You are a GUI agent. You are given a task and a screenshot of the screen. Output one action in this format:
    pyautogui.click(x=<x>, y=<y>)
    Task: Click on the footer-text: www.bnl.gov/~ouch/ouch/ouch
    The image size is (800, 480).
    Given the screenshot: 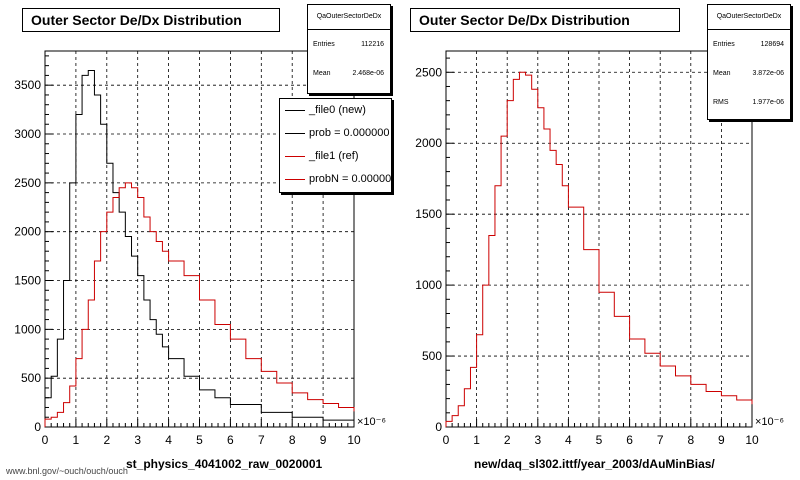 What is the action you would take?
    pyautogui.click(x=67, y=471)
    